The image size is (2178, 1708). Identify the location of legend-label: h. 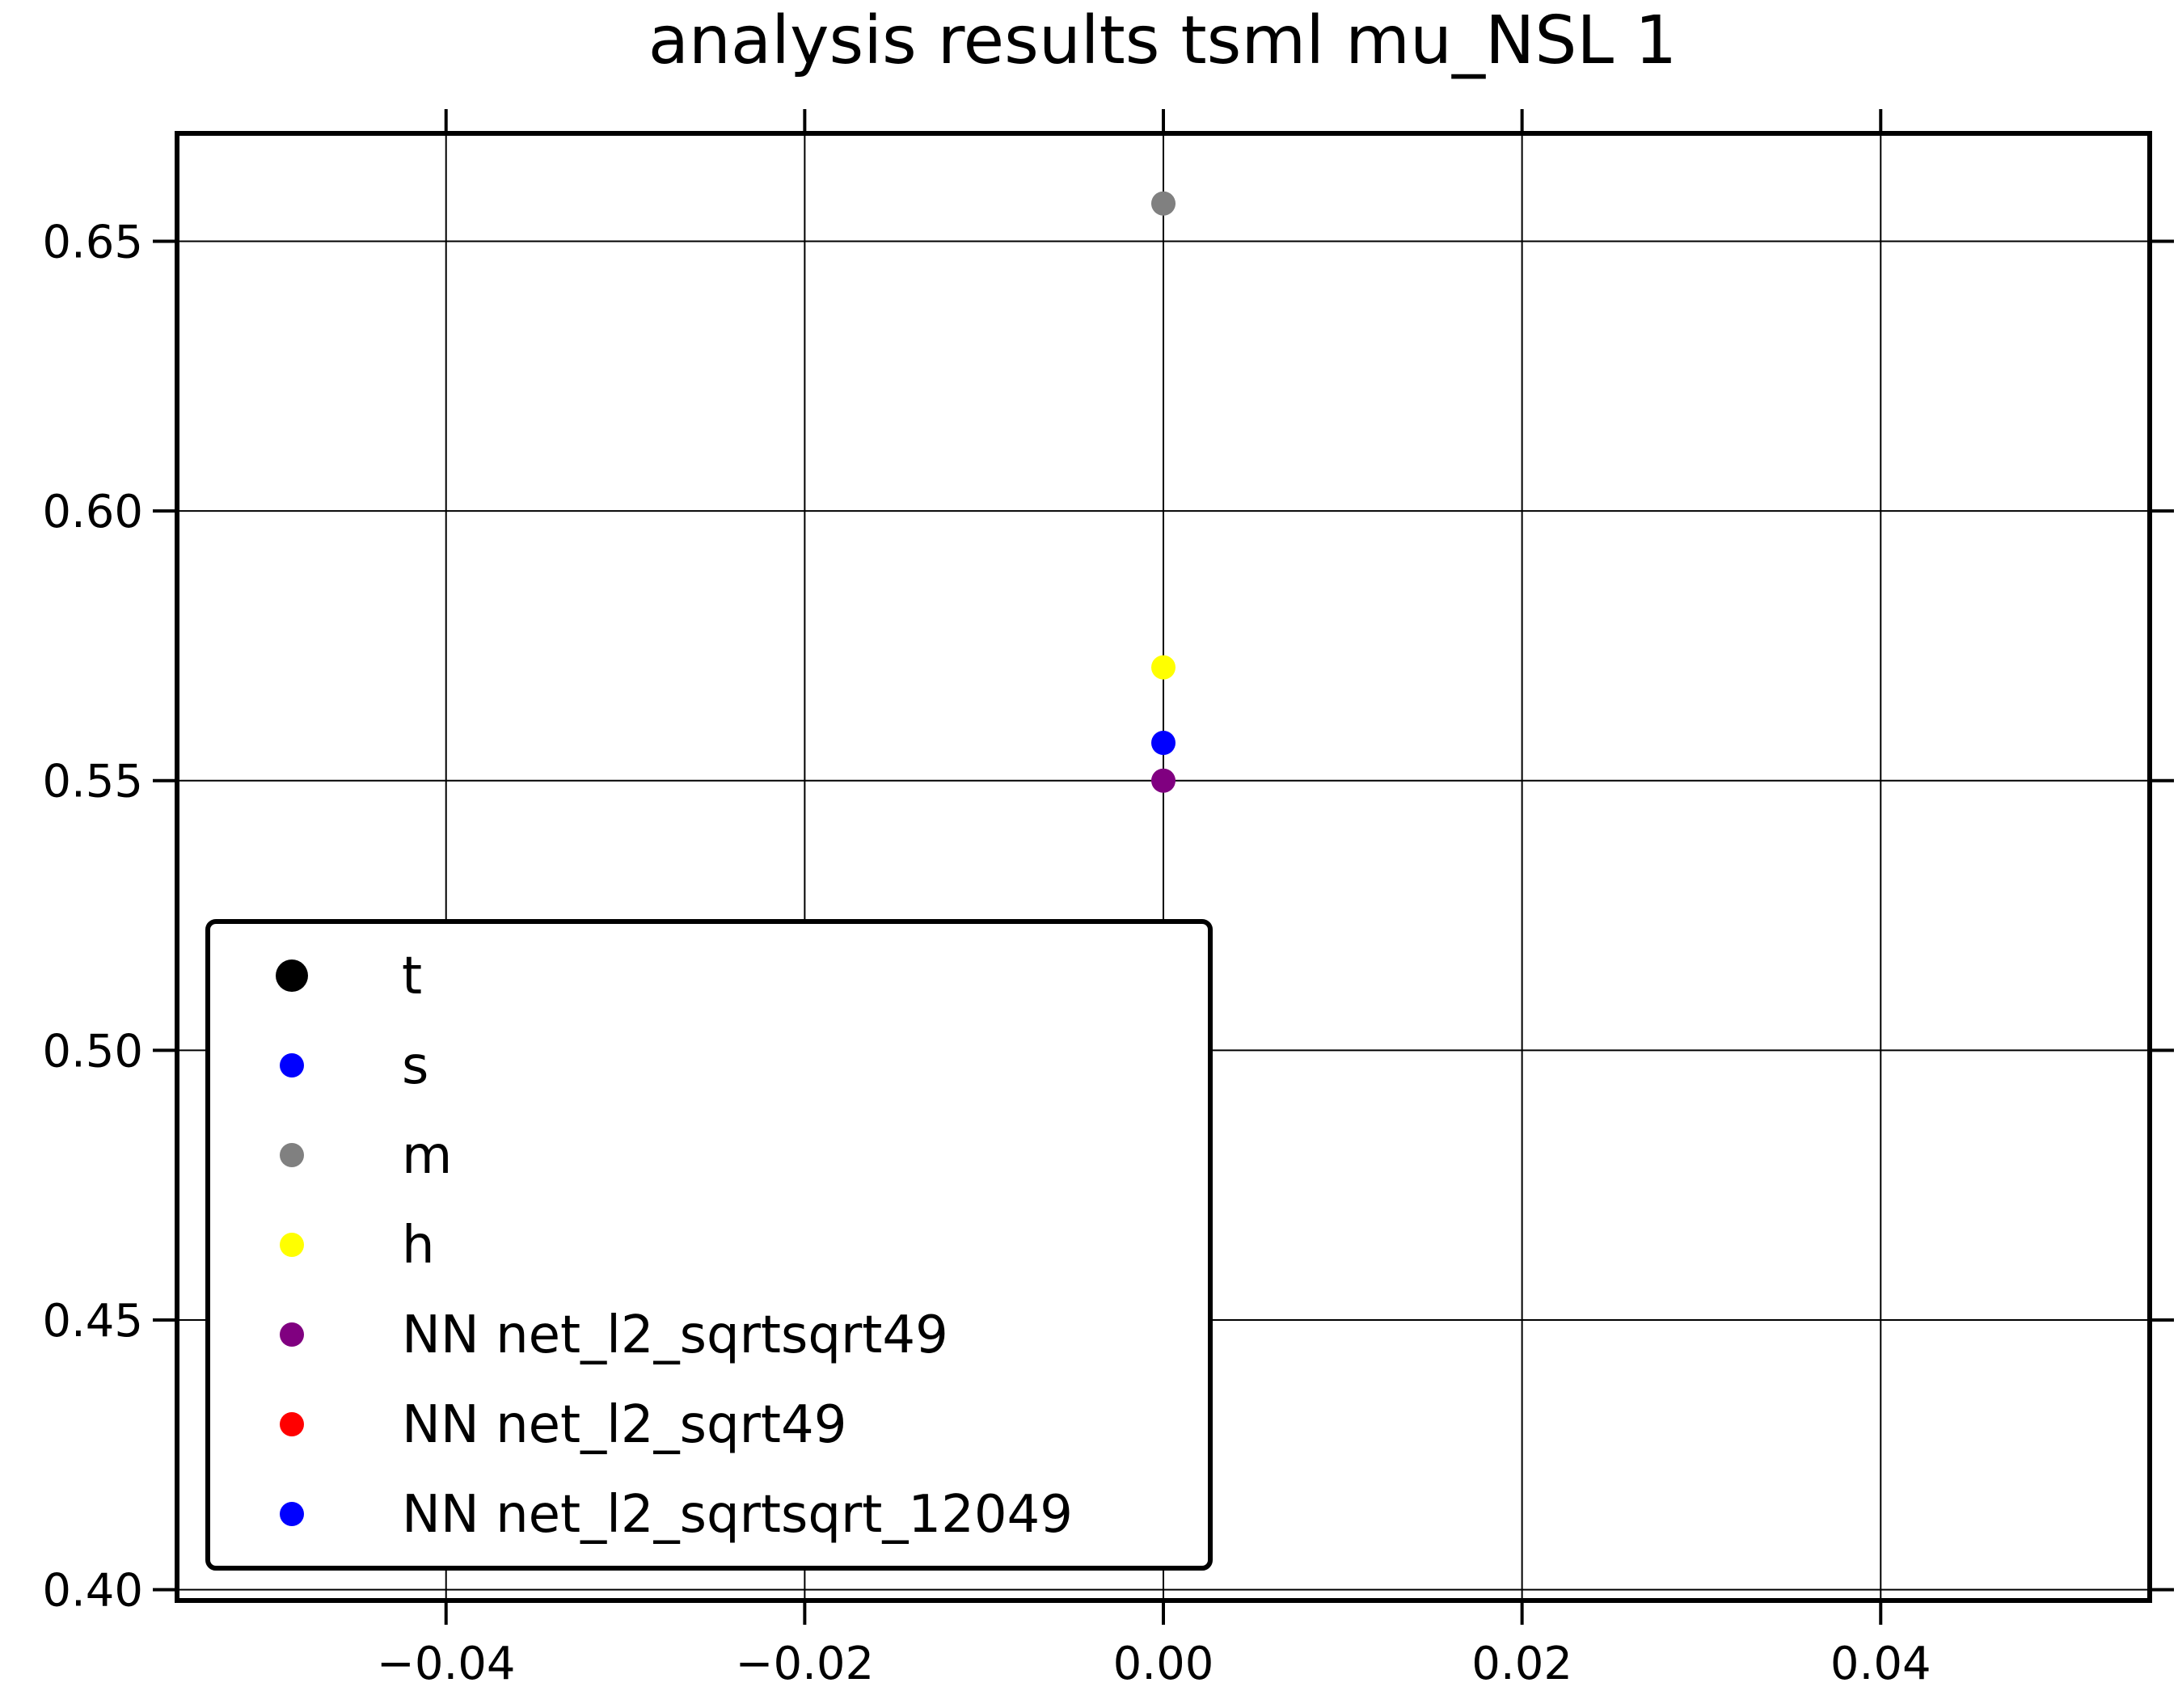
(418, 1246).